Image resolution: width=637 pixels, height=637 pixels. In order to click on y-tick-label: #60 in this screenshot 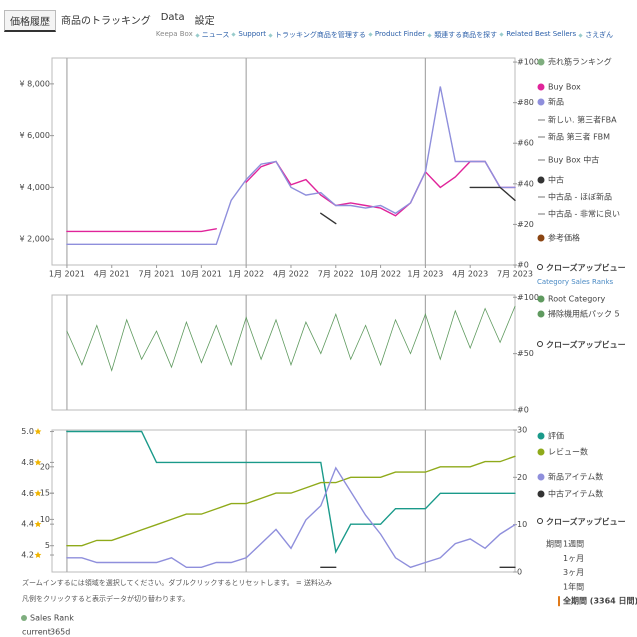, I will do `click(525, 143)`.